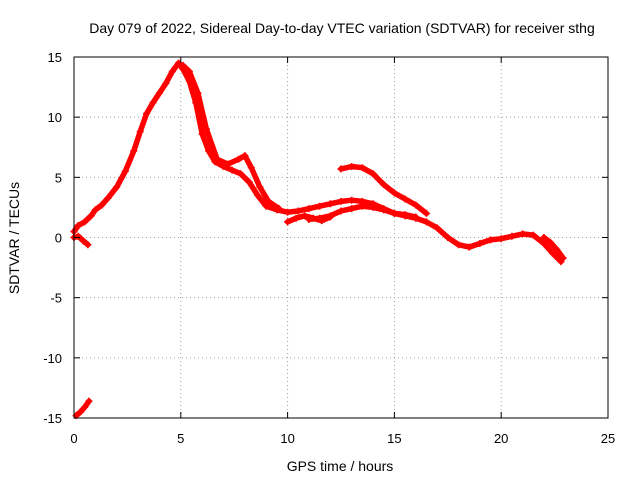 This screenshot has width=640, height=480. Describe the element at coordinates (56, 298) in the screenshot. I see `y-tick-label: -5` at that location.